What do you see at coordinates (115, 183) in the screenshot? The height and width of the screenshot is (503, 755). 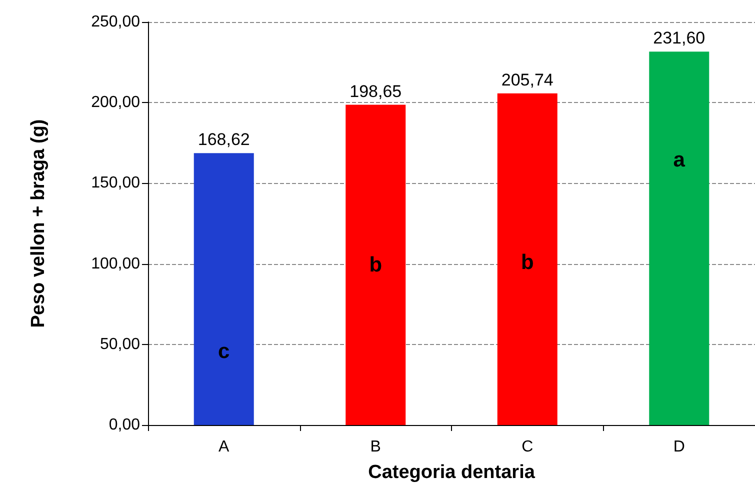 I see `y-tick-label: 150,00` at bounding box center [115, 183].